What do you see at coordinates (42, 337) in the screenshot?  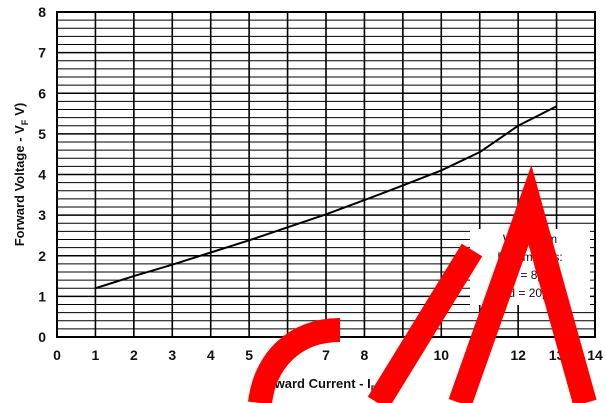 I see `y-tick-label: 0` at bounding box center [42, 337].